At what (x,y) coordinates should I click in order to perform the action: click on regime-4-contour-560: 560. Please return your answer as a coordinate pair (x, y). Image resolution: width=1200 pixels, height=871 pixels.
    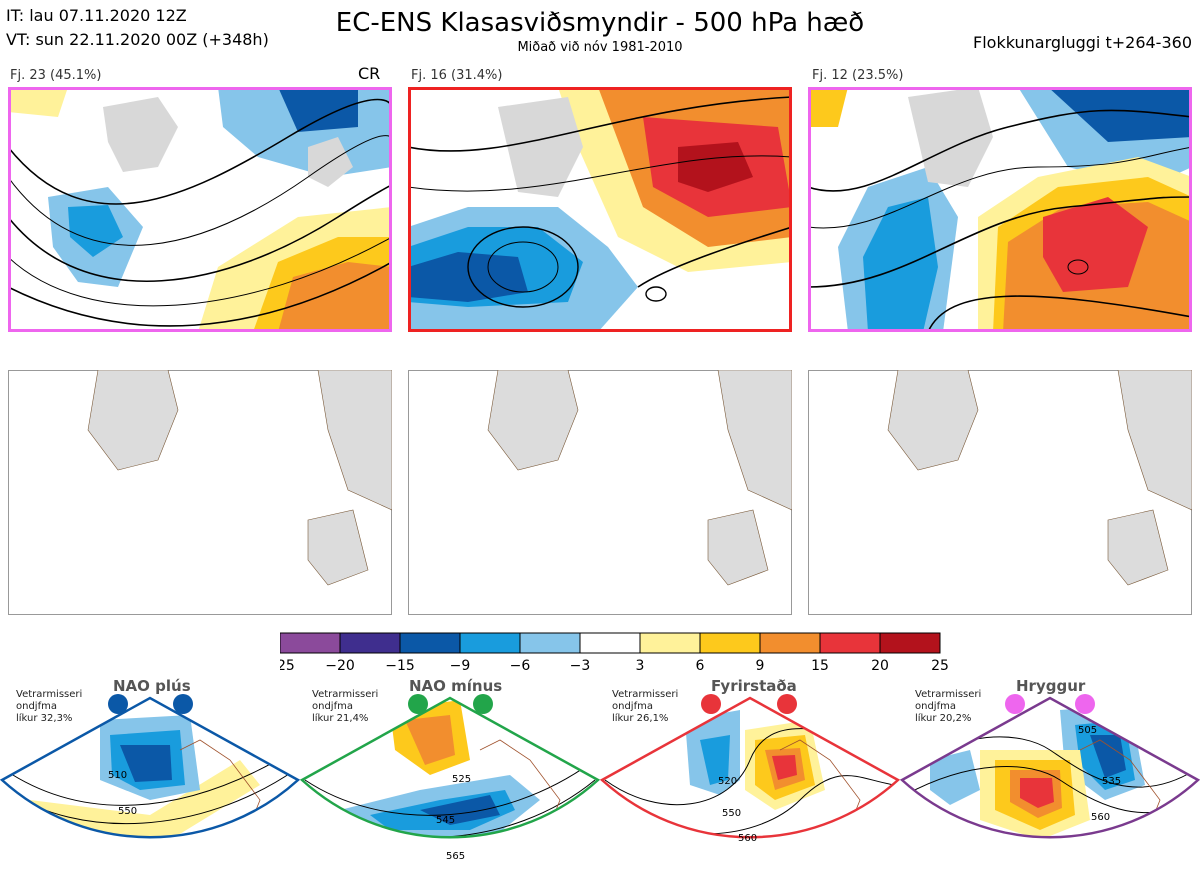
    Looking at the image, I should click on (1100, 817).